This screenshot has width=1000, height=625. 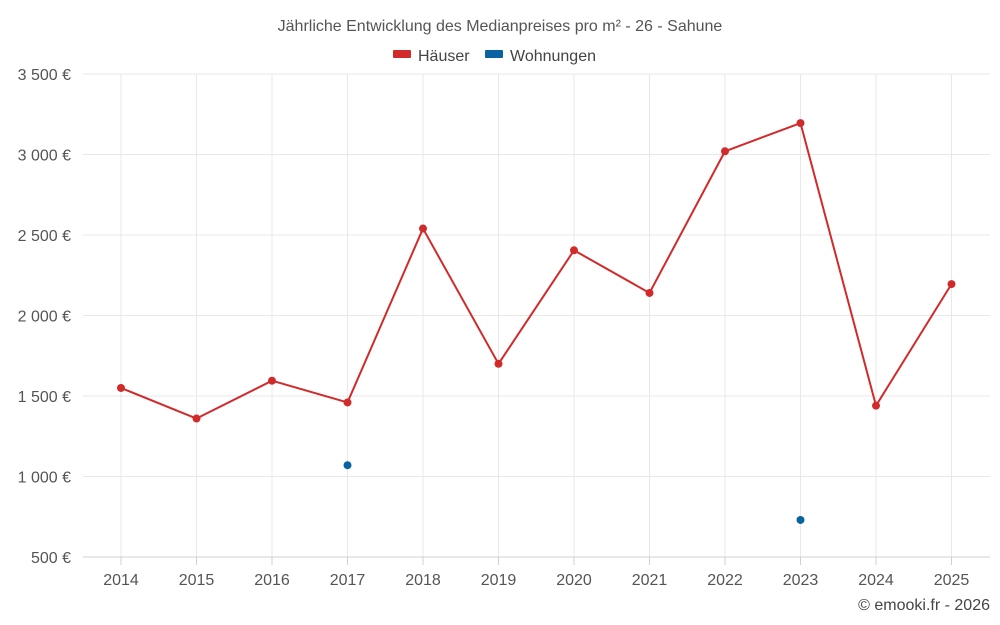 I want to click on data-point-hauser-2014, so click(x=121, y=387).